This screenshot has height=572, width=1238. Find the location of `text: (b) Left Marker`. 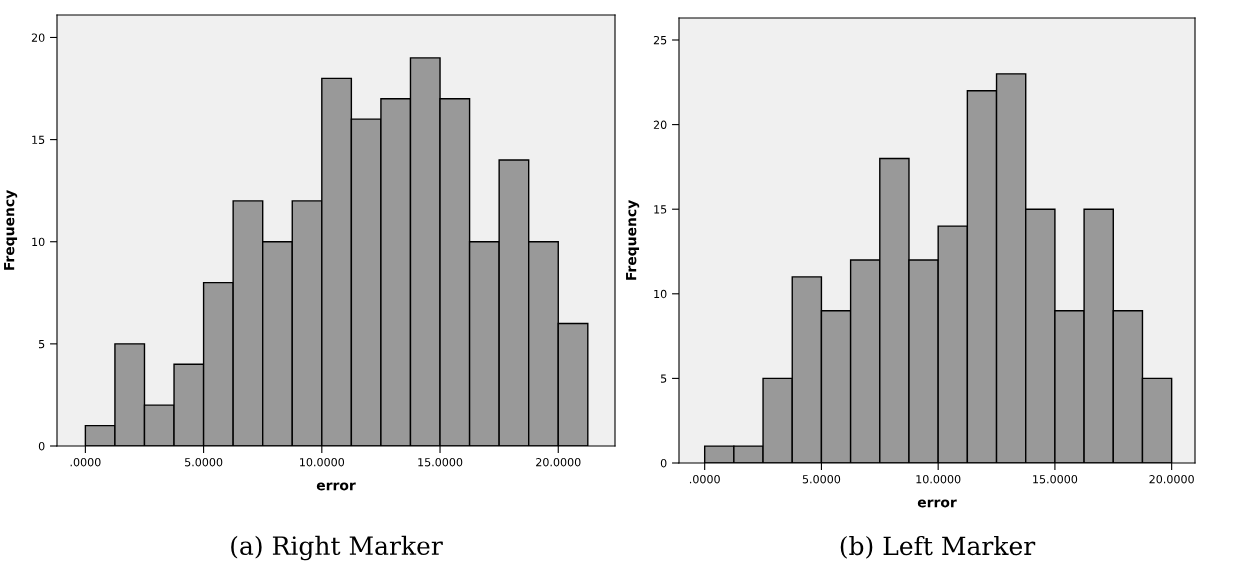

text: (b) Left Marker is located at coordinates (938, 547).